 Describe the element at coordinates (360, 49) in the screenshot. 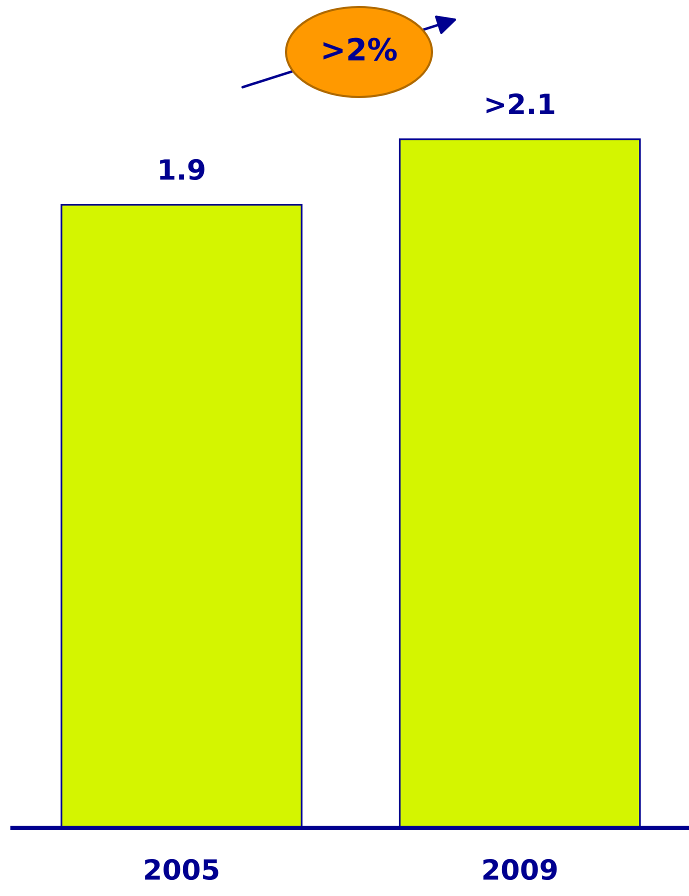

I see `text: >2%` at that location.